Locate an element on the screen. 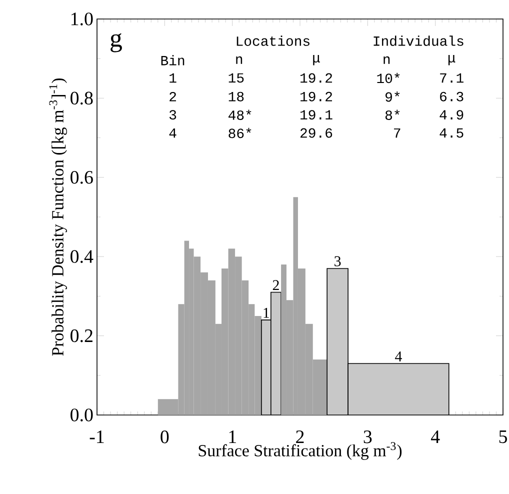 The image size is (509, 494). annotation: 4.5 is located at coordinates (452, 133).